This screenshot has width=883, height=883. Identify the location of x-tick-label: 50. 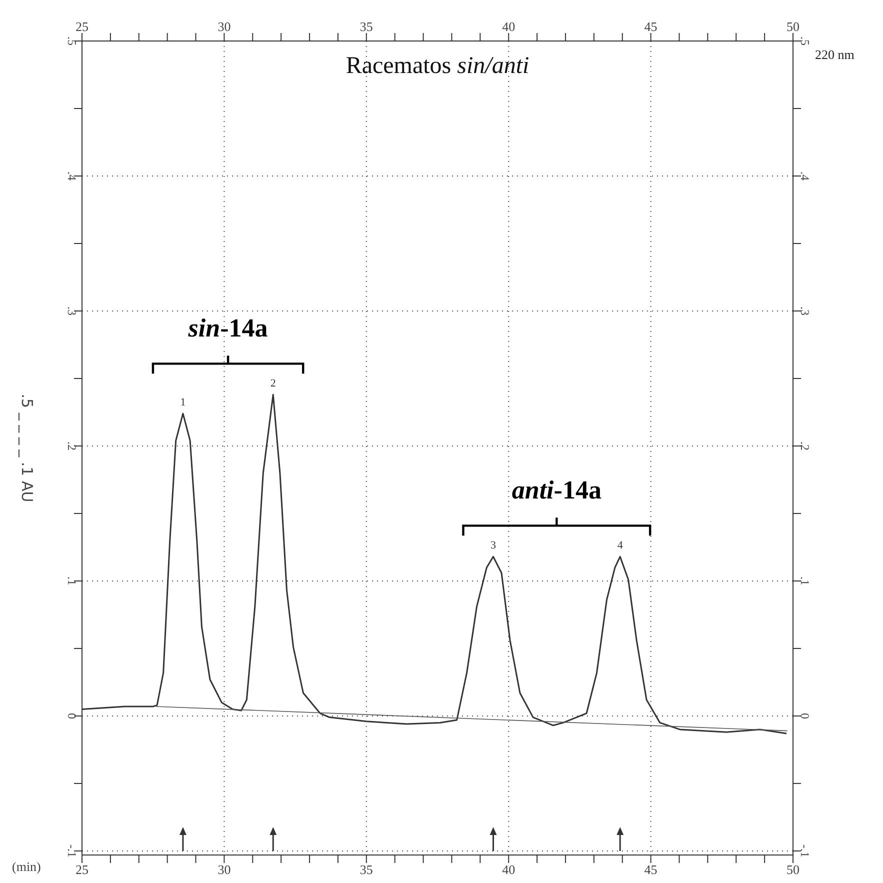
(793, 26).